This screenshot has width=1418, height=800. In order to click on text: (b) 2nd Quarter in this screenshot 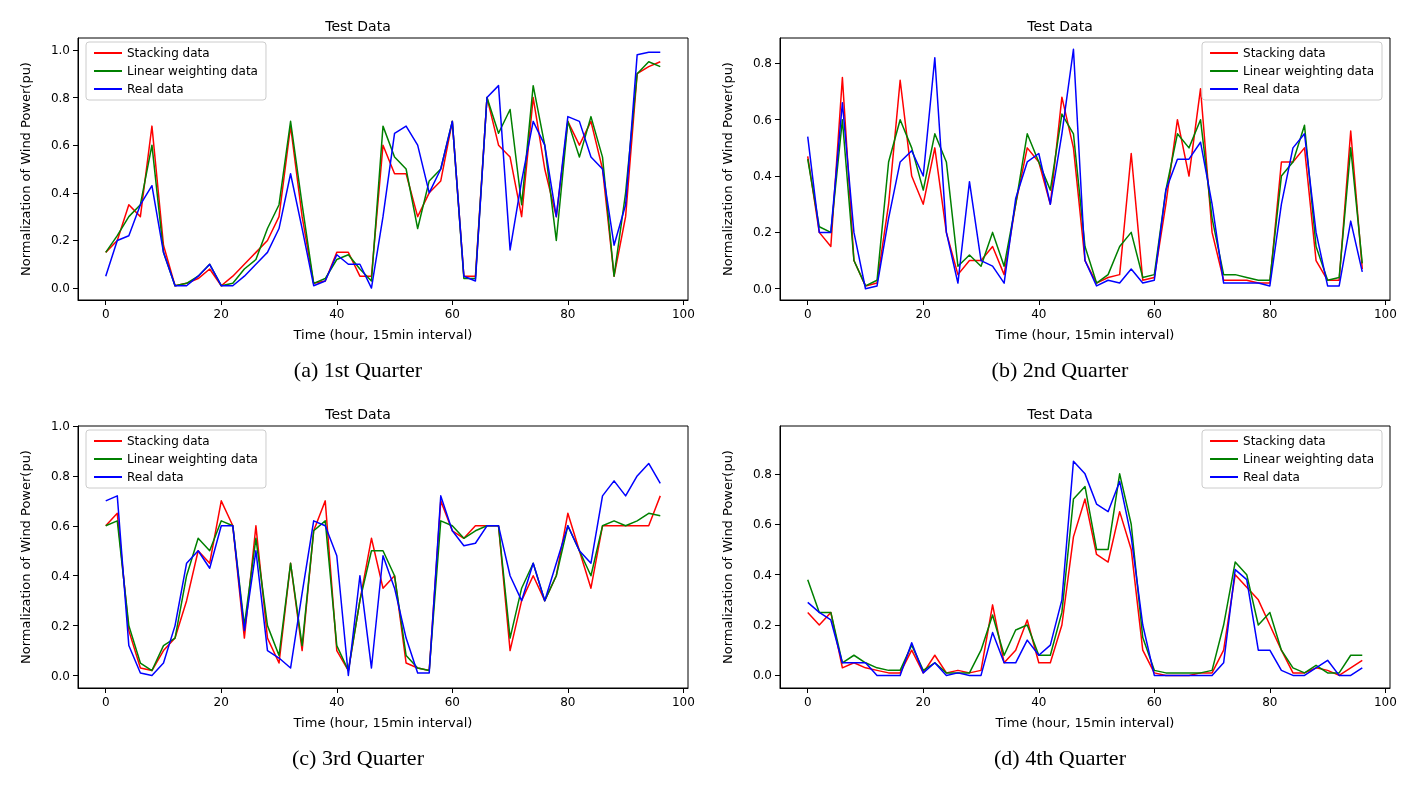, I will do `click(1060, 370)`.